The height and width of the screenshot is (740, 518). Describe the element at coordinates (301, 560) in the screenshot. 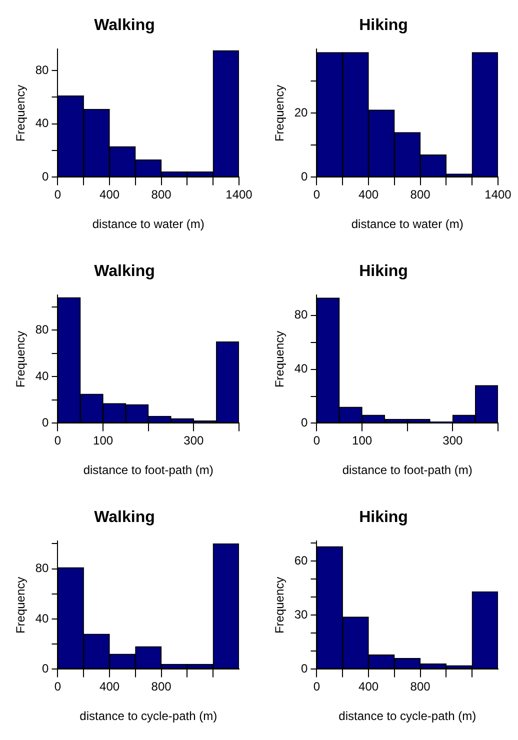

I see `y-tick-label: 60` at that location.